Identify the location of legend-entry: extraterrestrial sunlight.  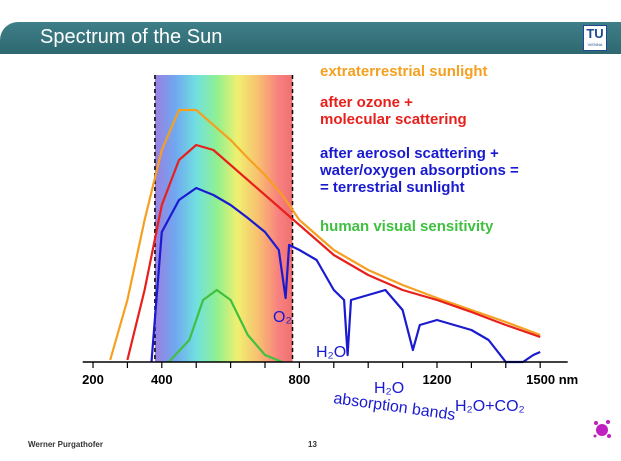
(404, 71).